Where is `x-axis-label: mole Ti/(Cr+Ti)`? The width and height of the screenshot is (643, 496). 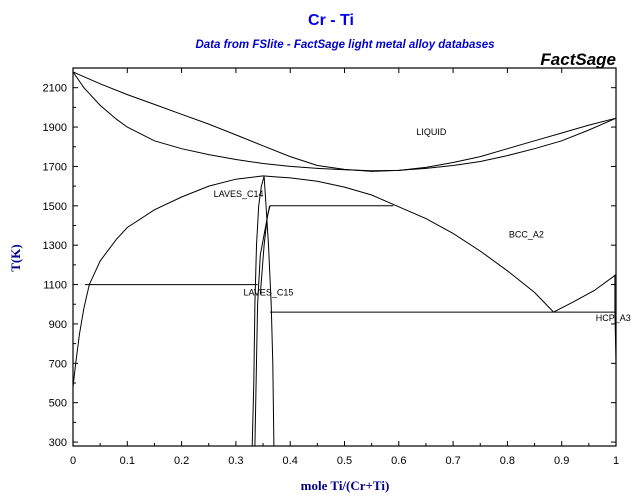
x-axis-label: mole Ti/(Cr+Ti) is located at coordinates (345, 485).